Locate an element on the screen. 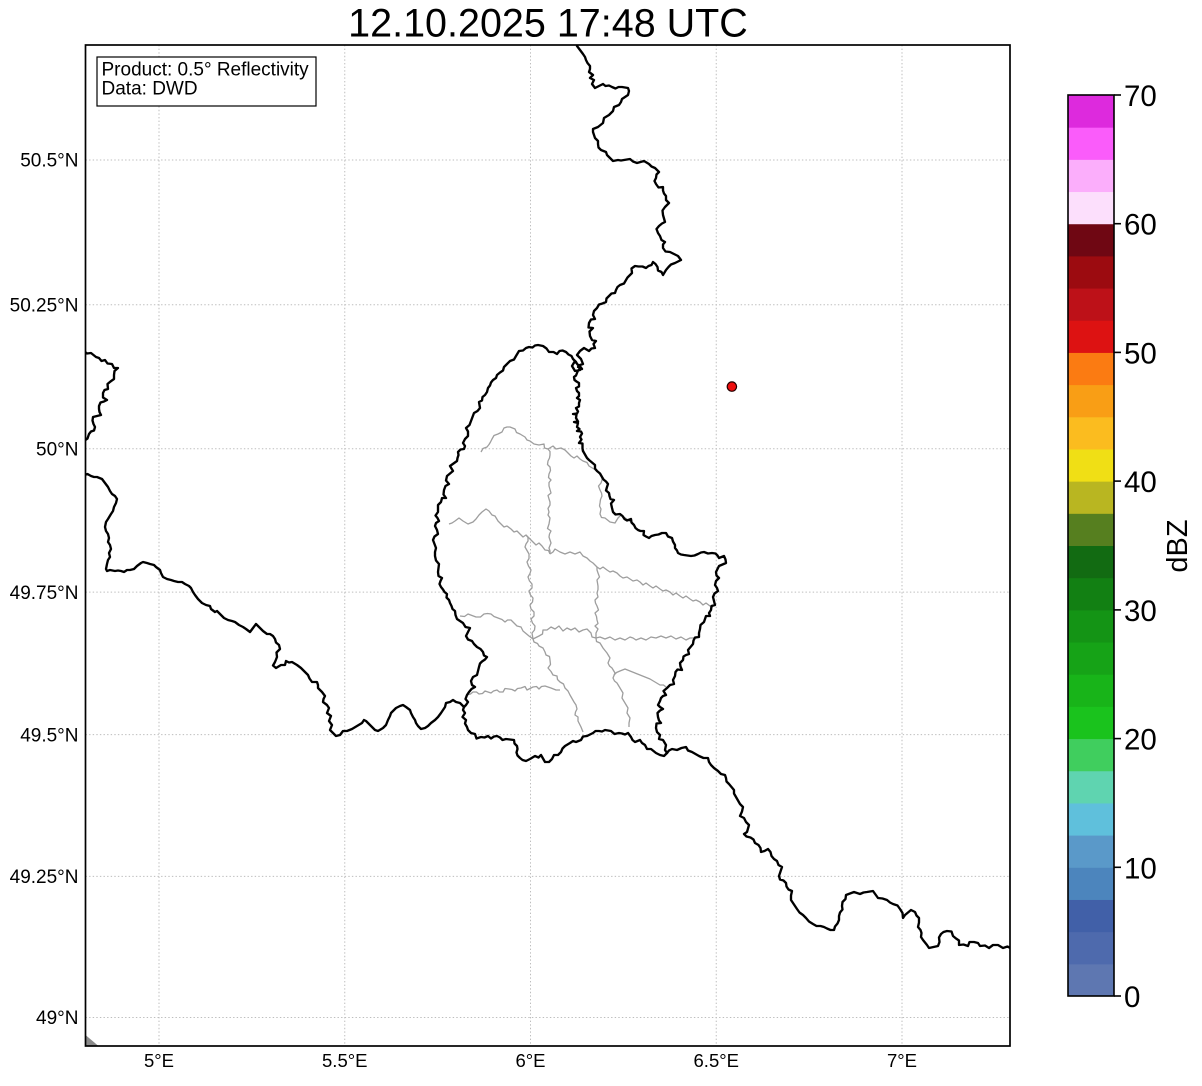  svg-text: 70 is located at coordinates (1140, 96).